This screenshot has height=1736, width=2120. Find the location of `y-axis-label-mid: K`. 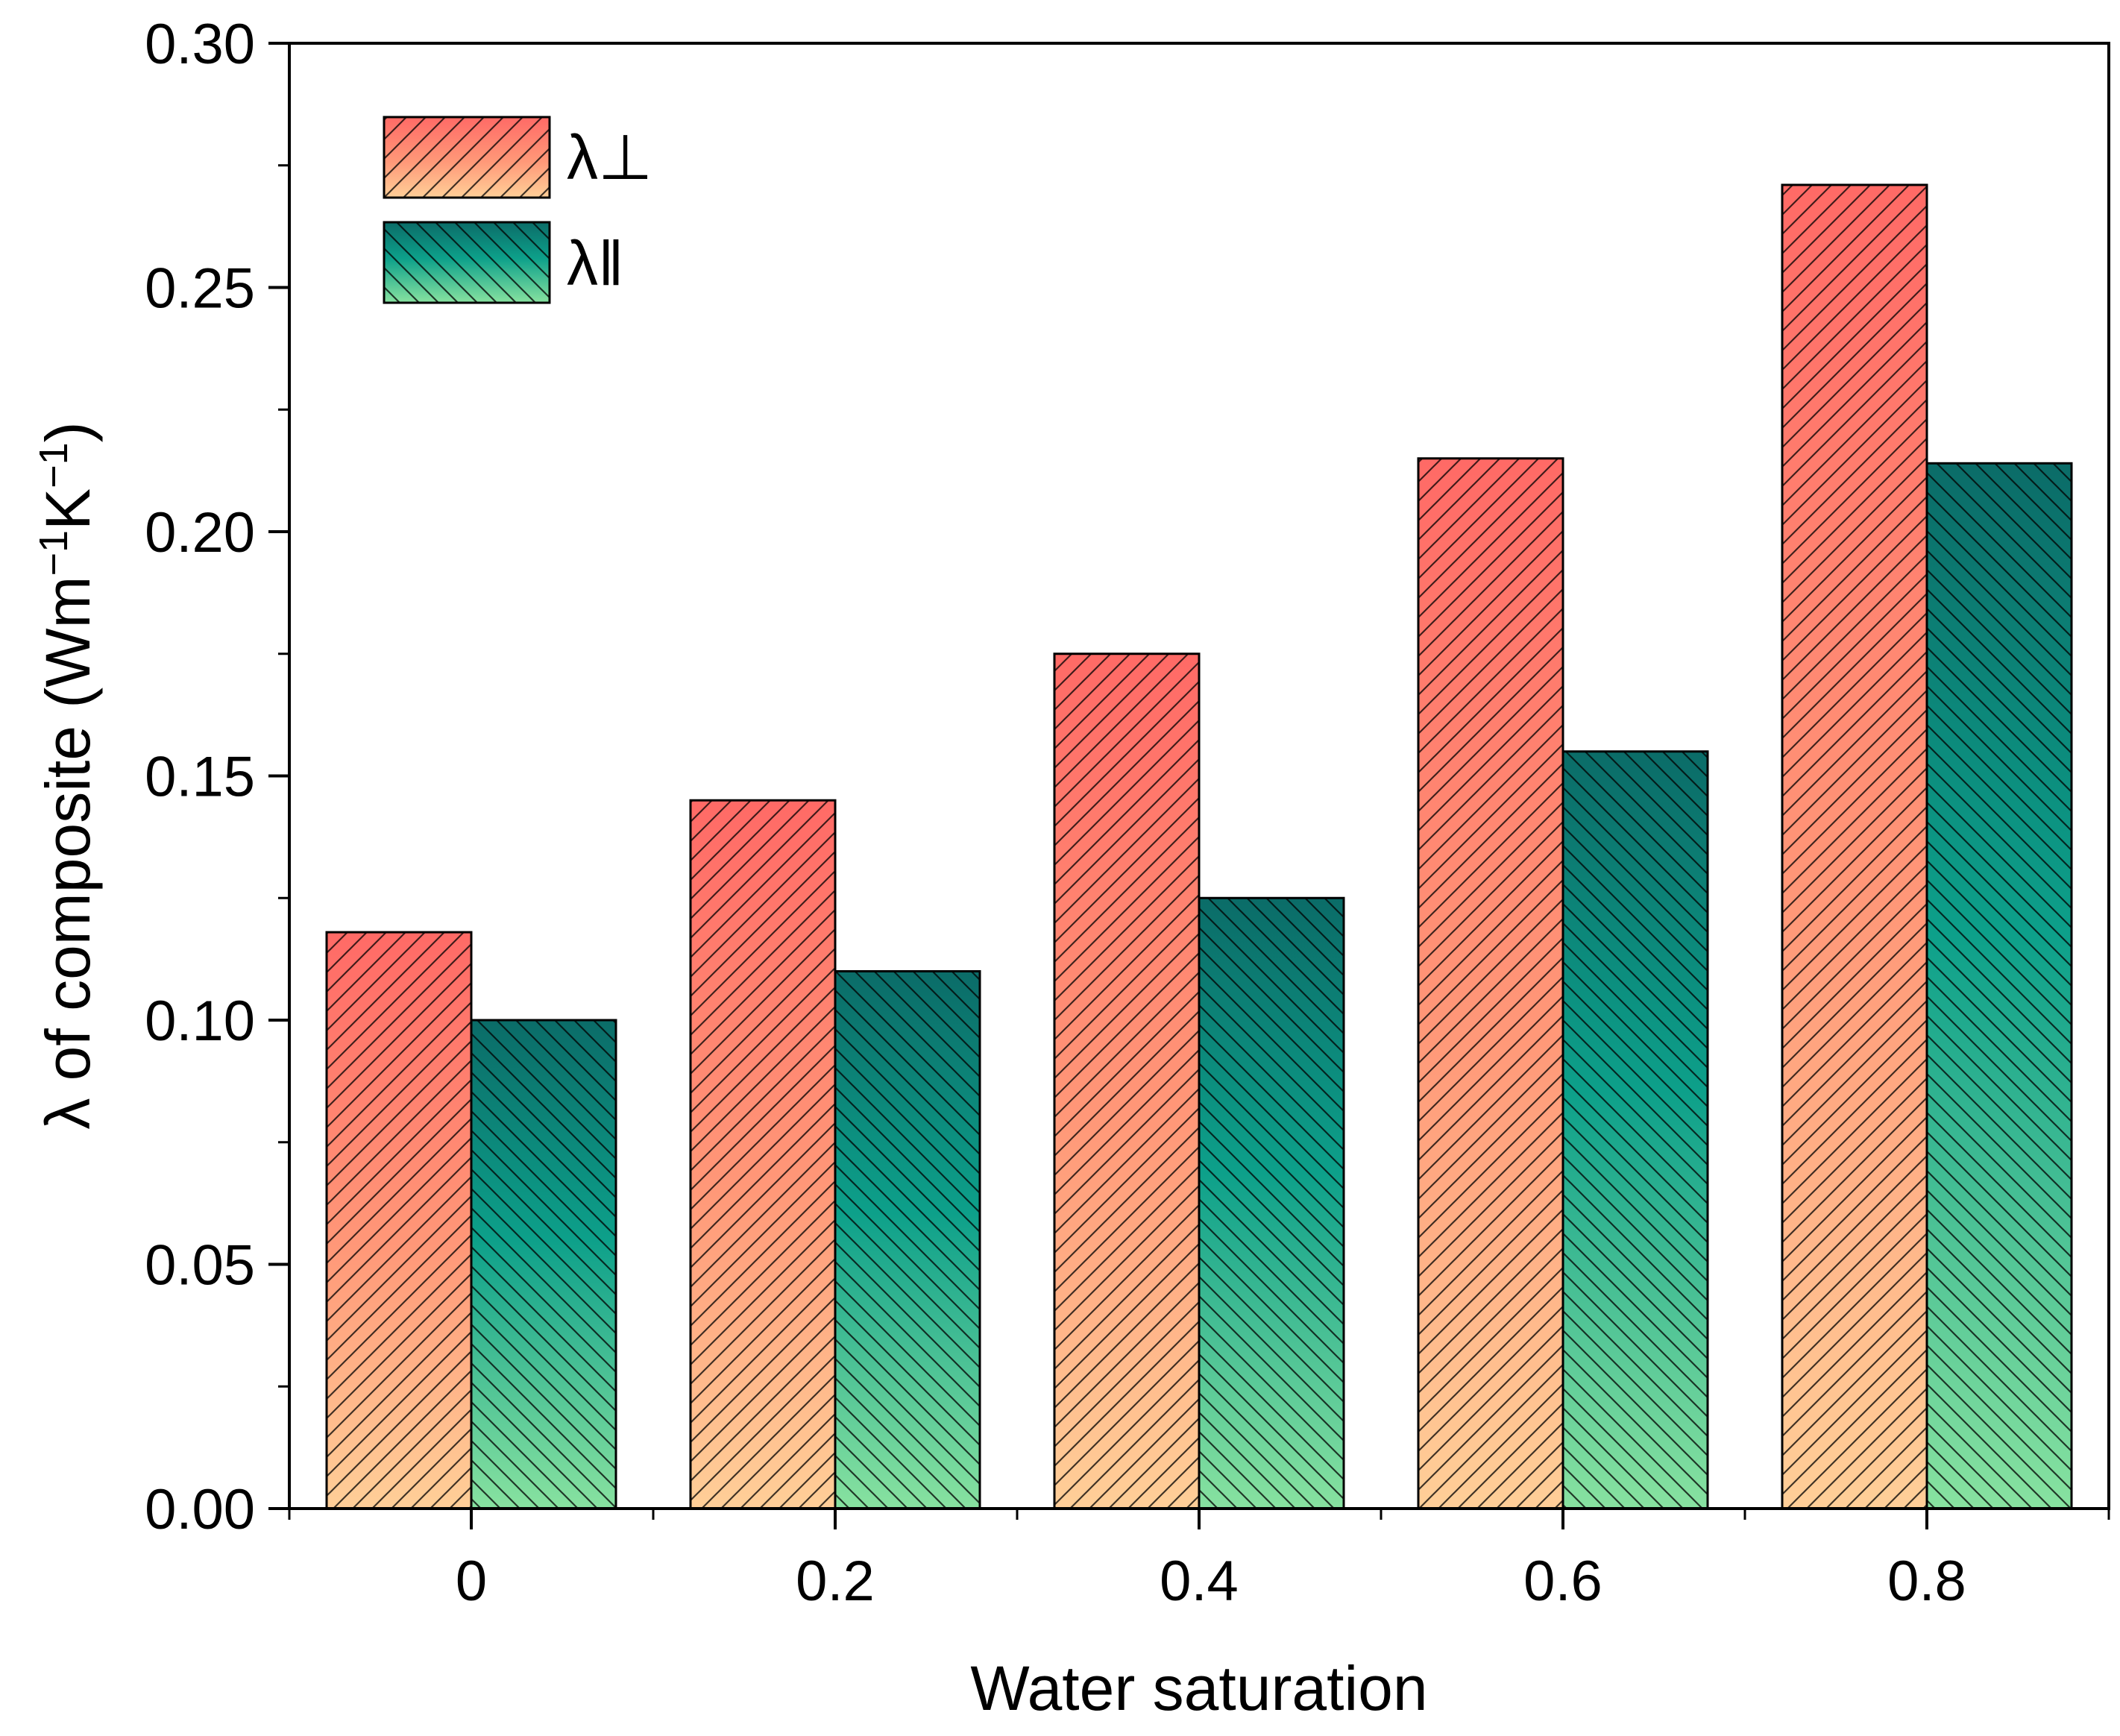

y-axis-label-mid: K is located at coordinates (68, 509).